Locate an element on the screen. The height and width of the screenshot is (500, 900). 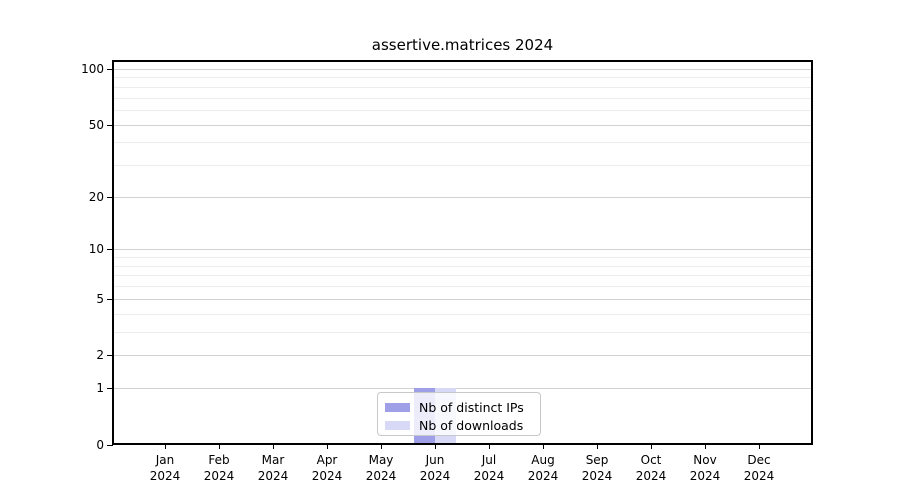
x-tick-label: Mar 2024 is located at coordinates (273, 468).